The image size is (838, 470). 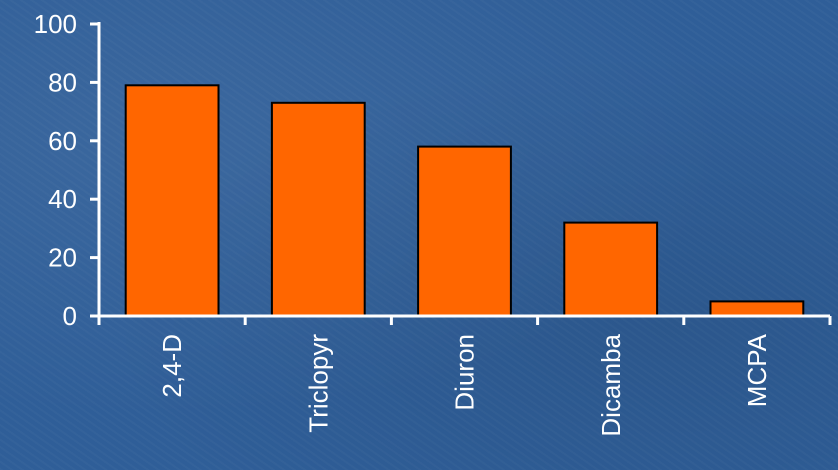 What do you see at coordinates (464, 231) in the screenshot?
I see `bar-diuron` at bounding box center [464, 231].